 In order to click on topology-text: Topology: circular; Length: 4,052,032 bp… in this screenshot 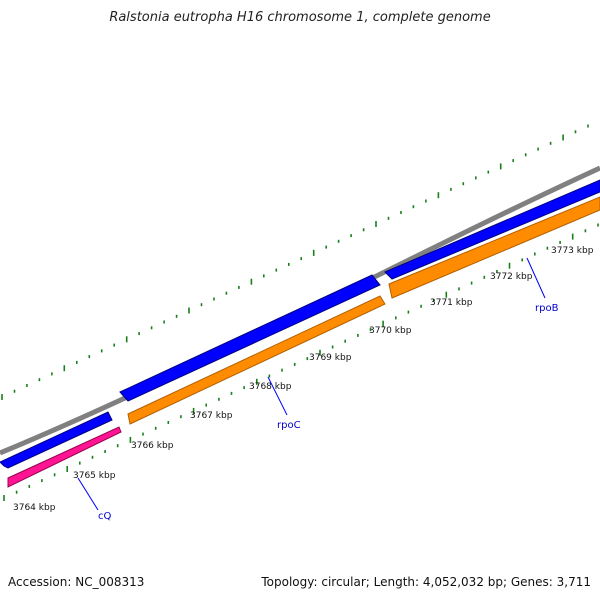, I will do `click(426, 582)`.